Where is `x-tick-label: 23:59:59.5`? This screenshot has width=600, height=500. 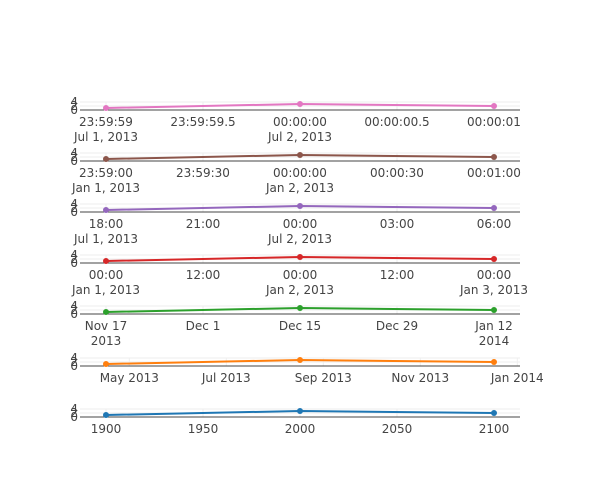
x-tick-label: 23:59:59.5 is located at coordinates (202, 122).